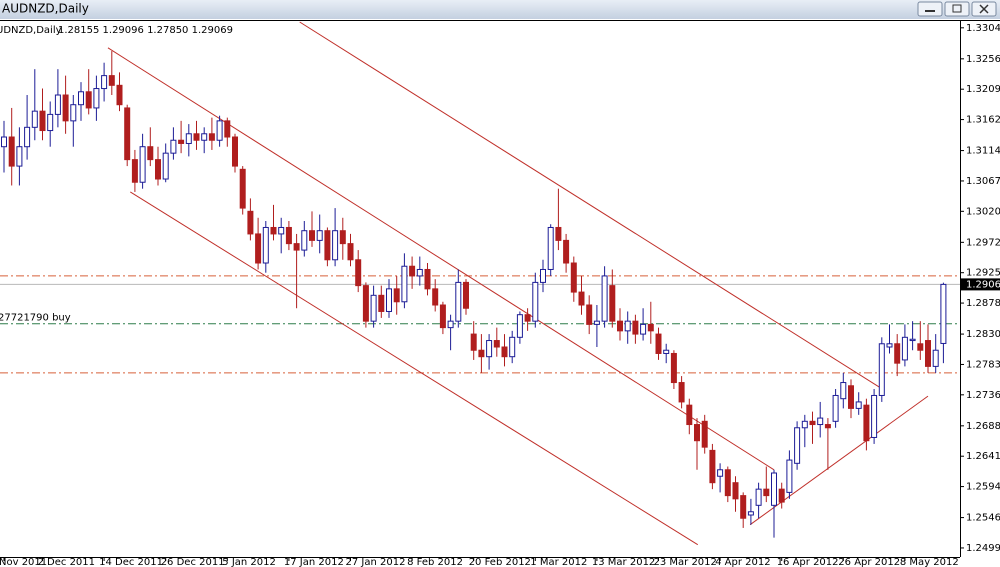  I want to click on x-tick-label: 27 Jan 2012, so click(376, 562).